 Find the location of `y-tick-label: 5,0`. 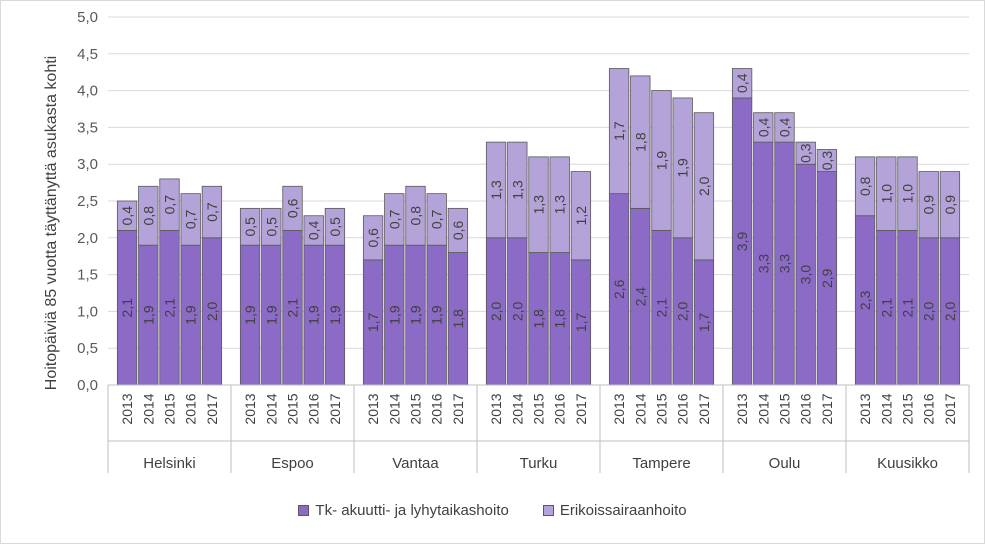

y-tick-label: 5,0 is located at coordinates (87, 17).